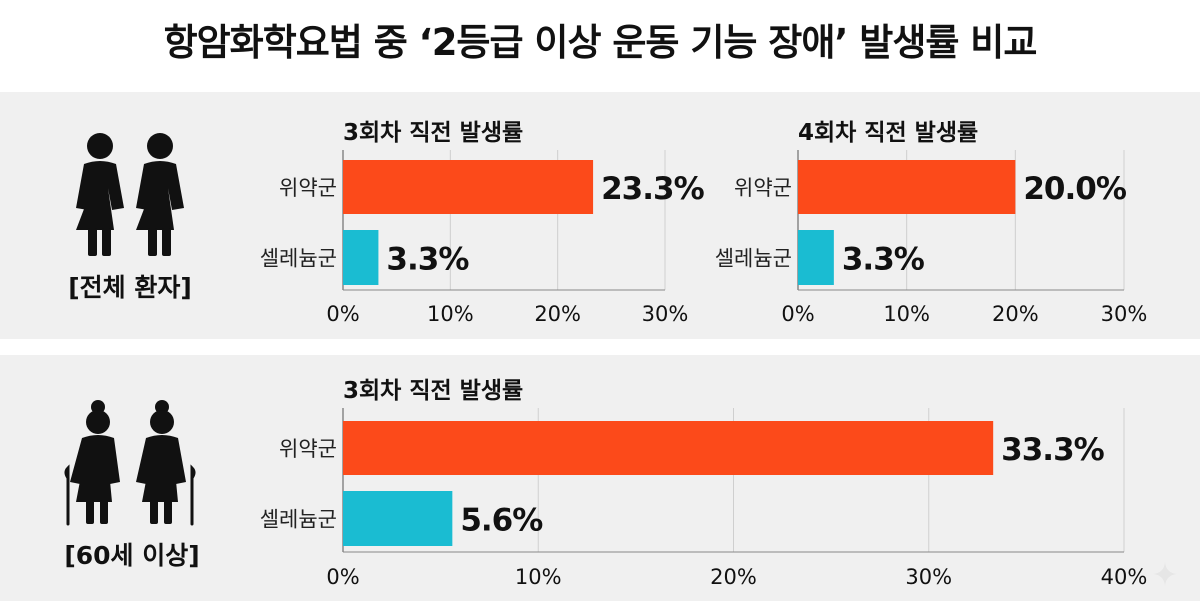 The height and width of the screenshot is (601, 1200). Describe the element at coordinates (132, 555) in the screenshot. I see `group-label-elderly: [60세 이상]` at that location.